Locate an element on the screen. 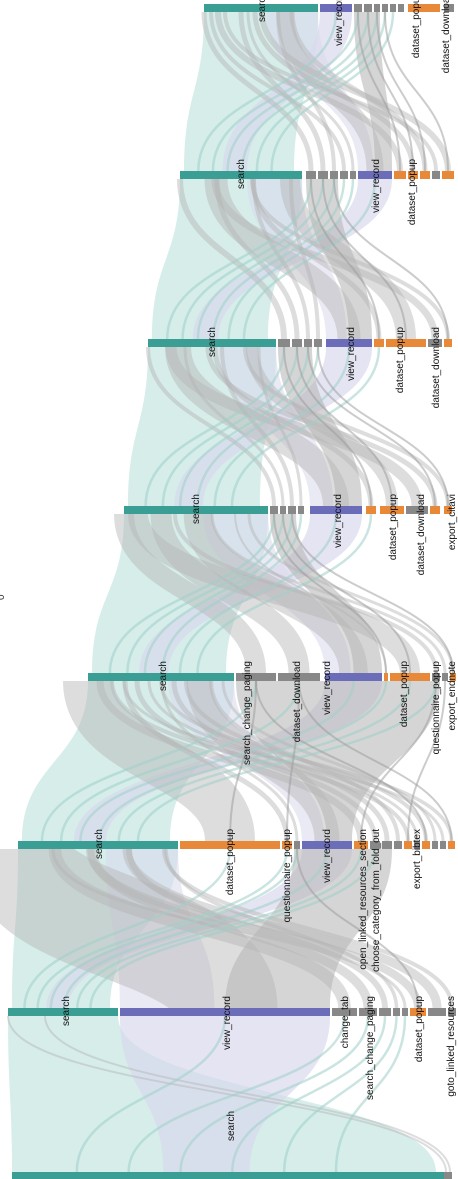  flow-view-record-to-search is located at coordinates (277, 593).